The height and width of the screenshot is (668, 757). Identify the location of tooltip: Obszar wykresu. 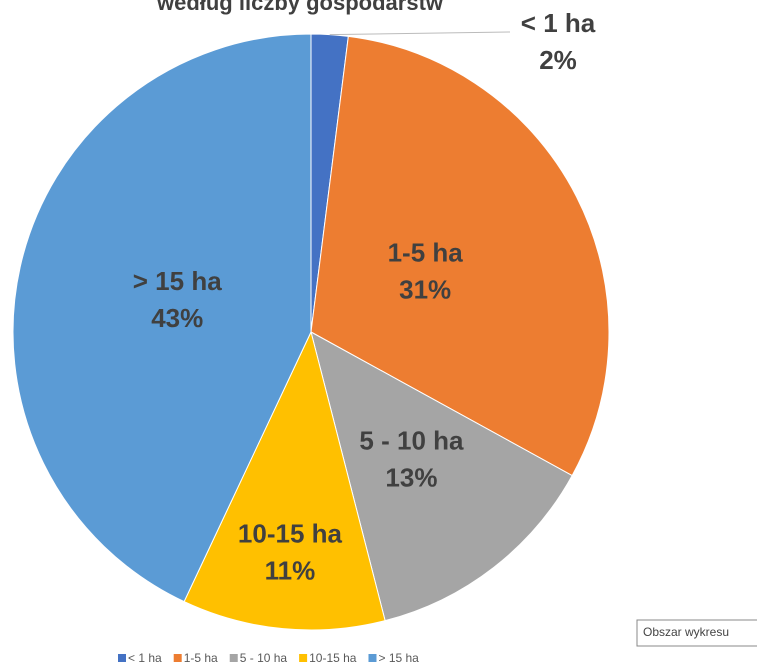
(696, 633).